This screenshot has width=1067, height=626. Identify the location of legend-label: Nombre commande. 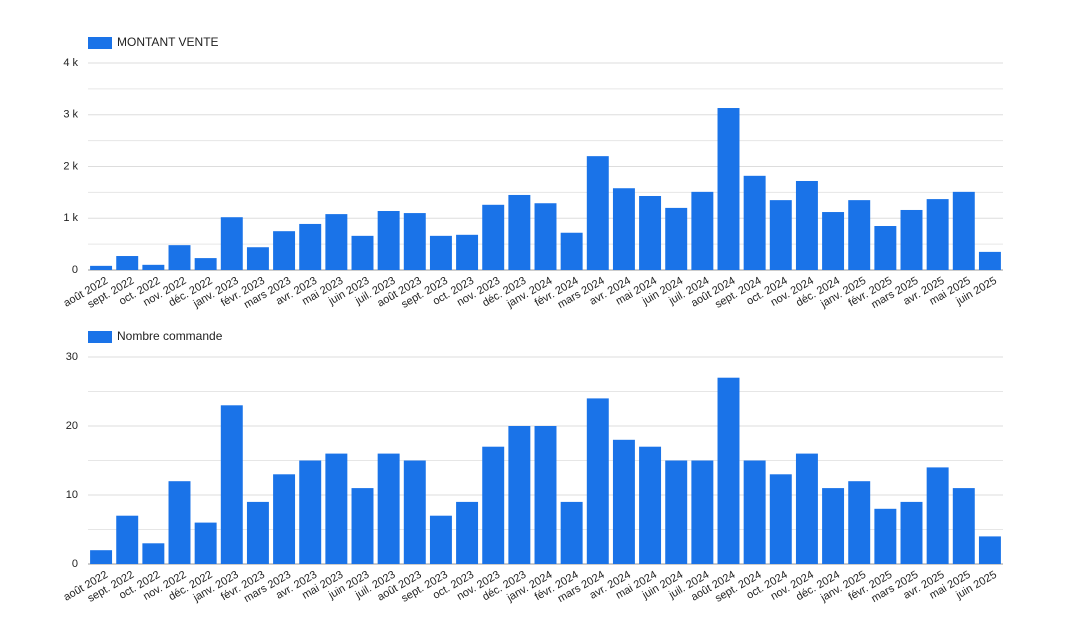
(170, 336).